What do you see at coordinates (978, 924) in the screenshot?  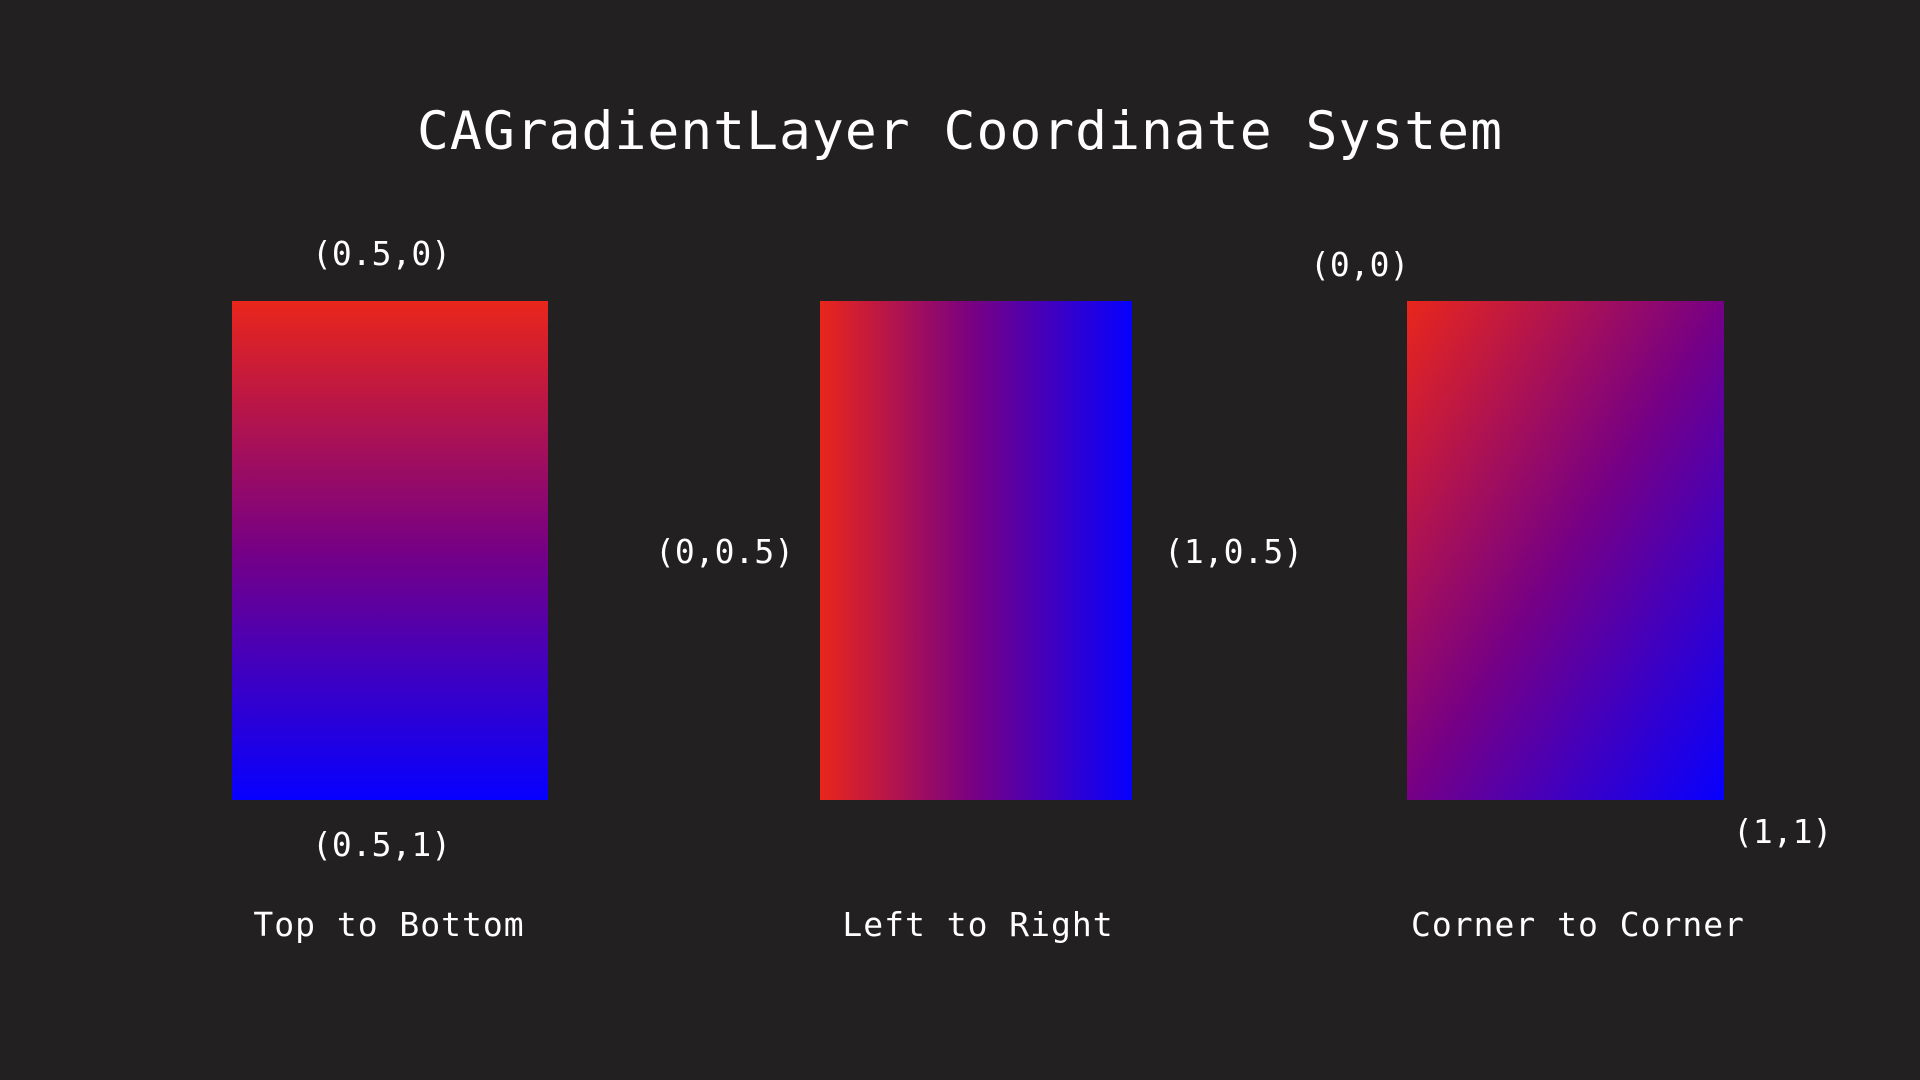 I see `caption-left-to-right: Left to Right` at bounding box center [978, 924].